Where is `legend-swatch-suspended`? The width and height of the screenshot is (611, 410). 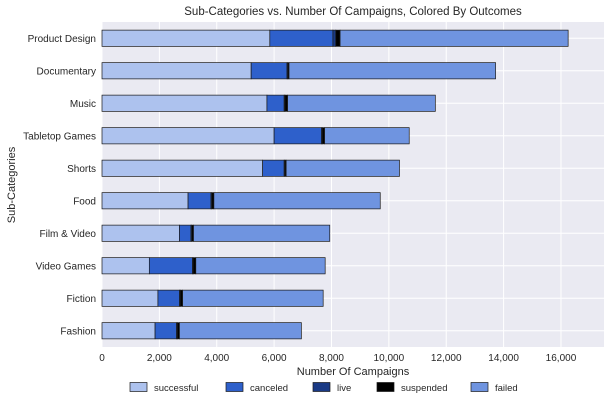 legend-swatch-suspended is located at coordinates (385, 387).